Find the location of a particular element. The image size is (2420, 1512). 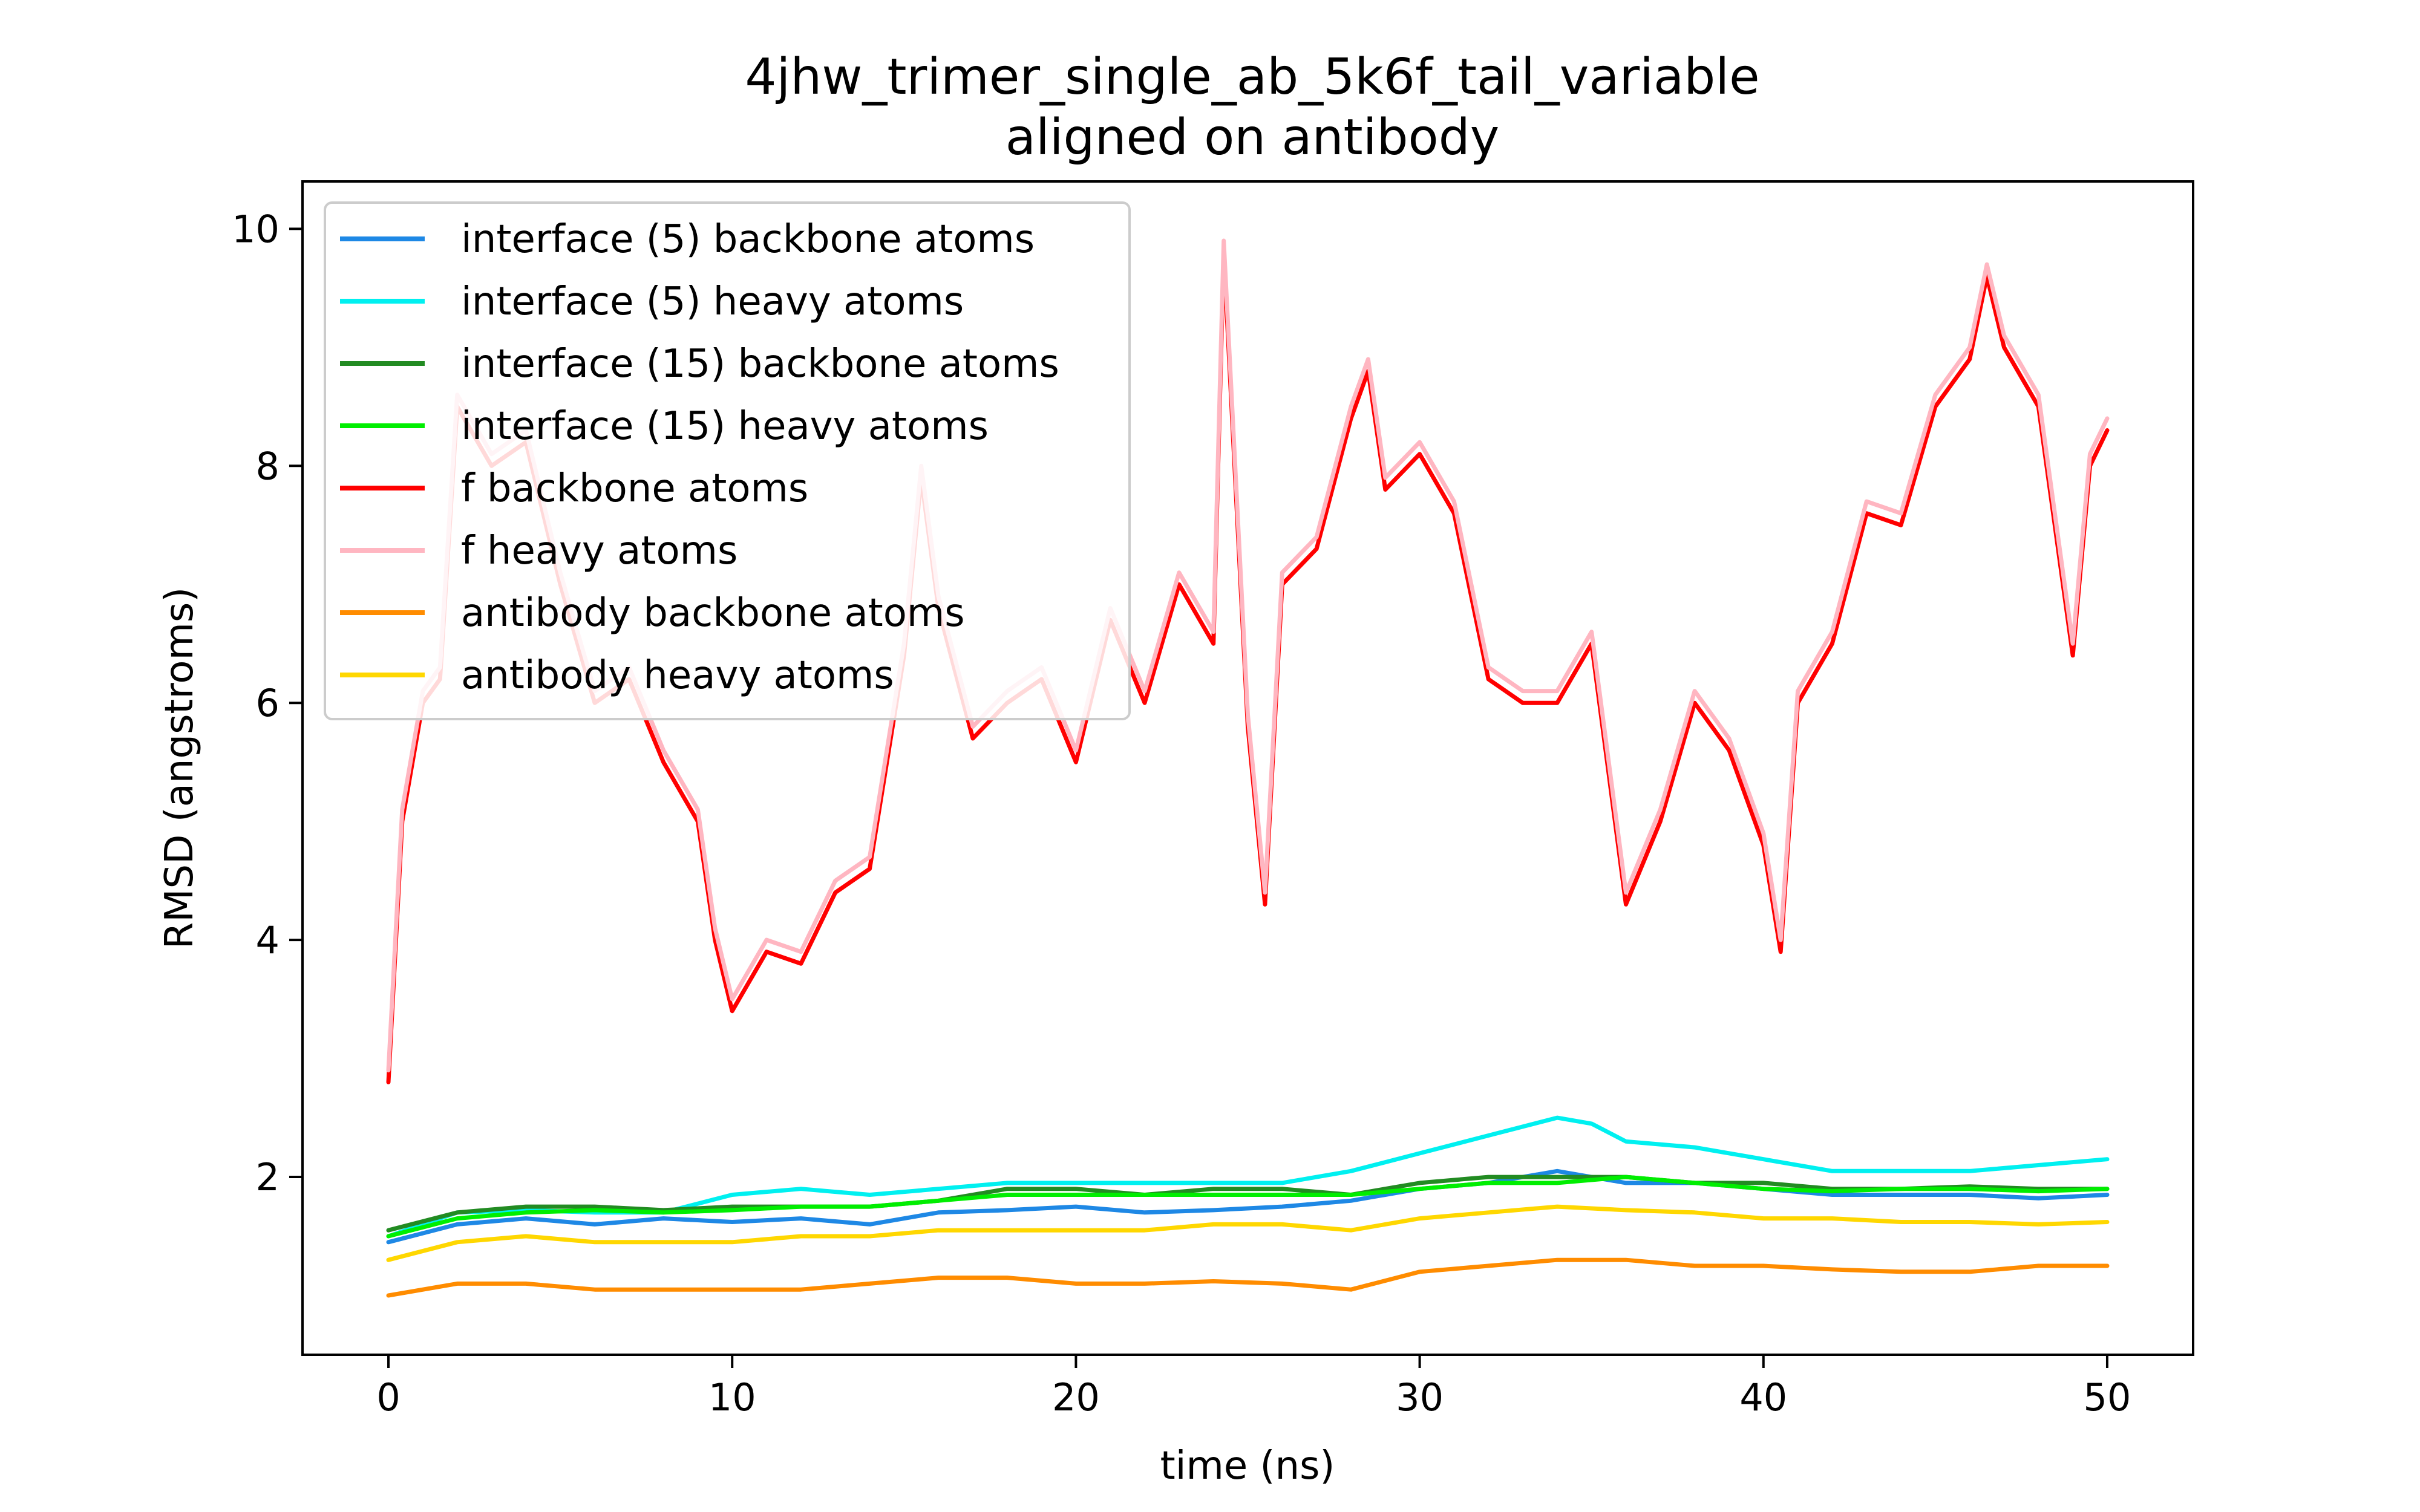

y-tick-label: 2 is located at coordinates (268, 1177).